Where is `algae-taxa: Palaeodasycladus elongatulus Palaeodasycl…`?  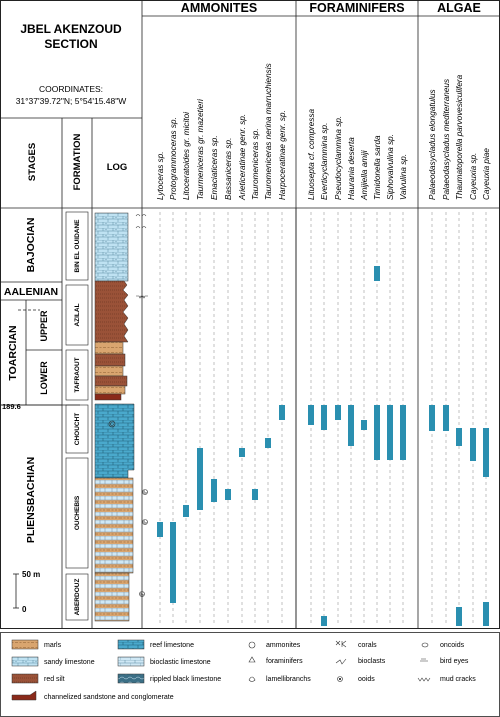 algae-taxa: Palaeodasycladus elongatulus Palaeodasycl… is located at coordinates (459, 137).